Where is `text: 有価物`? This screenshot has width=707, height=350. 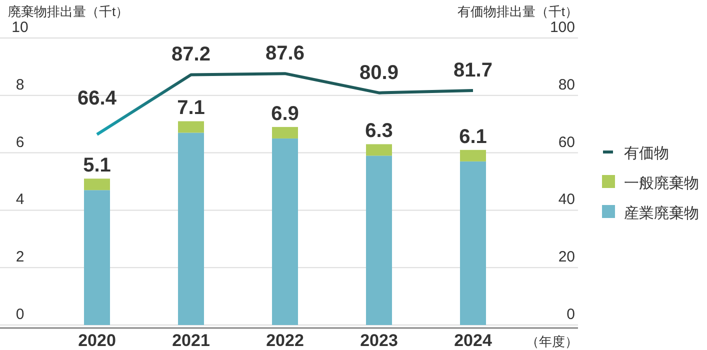
text: 有価物 is located at coordinates (646, 153).